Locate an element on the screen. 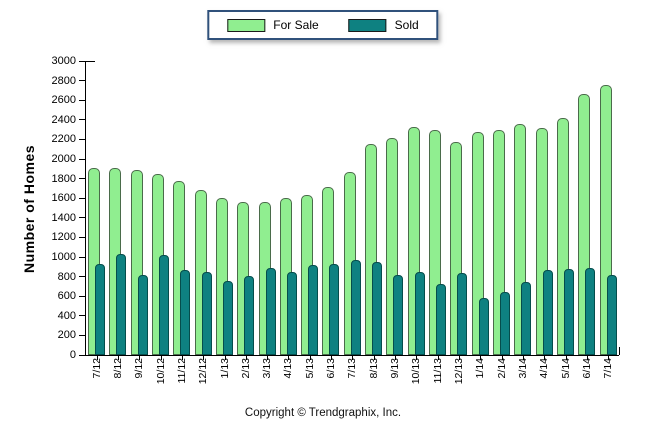 This screenshot has width=646, height=434. x-axis-tick-label: 2/13 is located at coordinates (245, 368).